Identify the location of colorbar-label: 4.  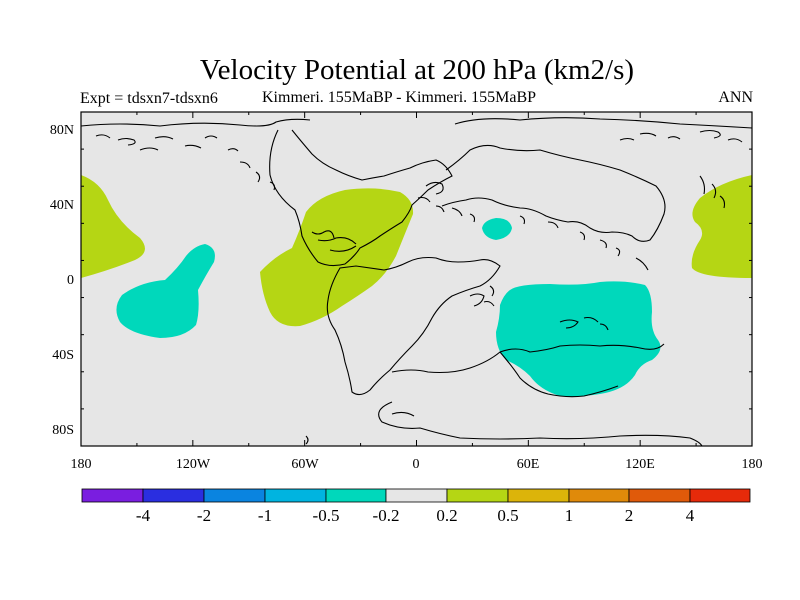
(690, 515).